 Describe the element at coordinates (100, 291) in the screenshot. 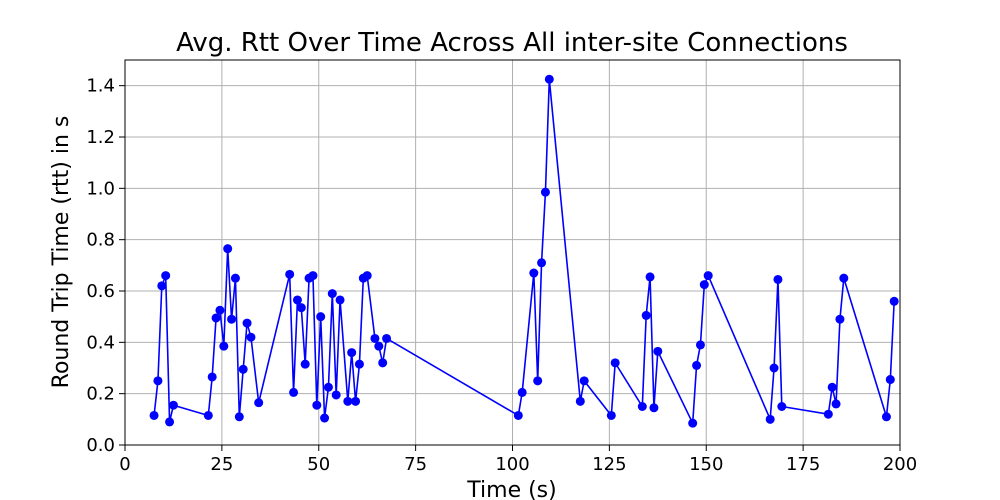

I see `y-tick-label: 0.6` at that location.